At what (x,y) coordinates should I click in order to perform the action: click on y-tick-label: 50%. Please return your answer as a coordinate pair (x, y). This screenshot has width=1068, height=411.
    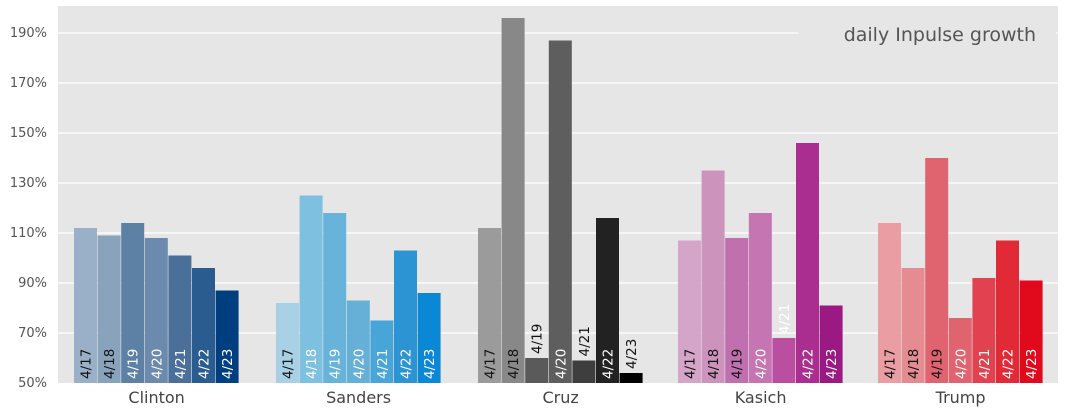
    Looking at the image, I should click on (32, 383).